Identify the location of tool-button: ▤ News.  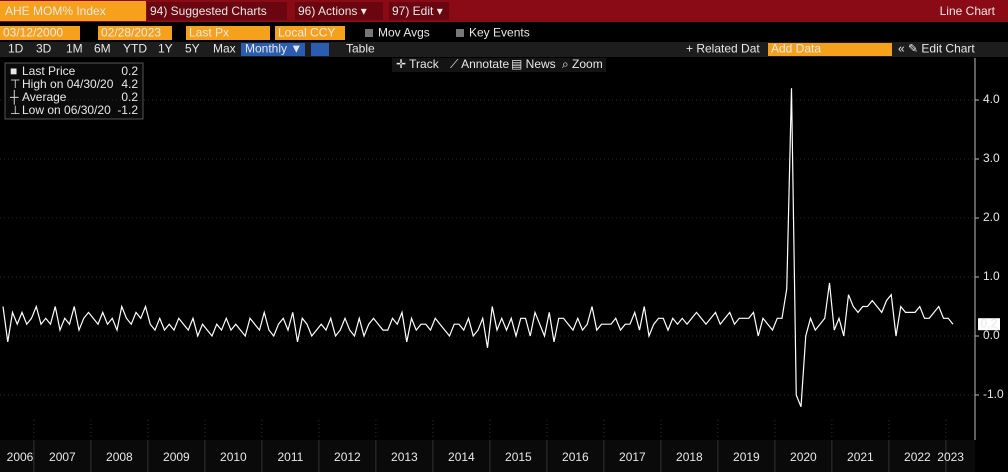
(533, 64).